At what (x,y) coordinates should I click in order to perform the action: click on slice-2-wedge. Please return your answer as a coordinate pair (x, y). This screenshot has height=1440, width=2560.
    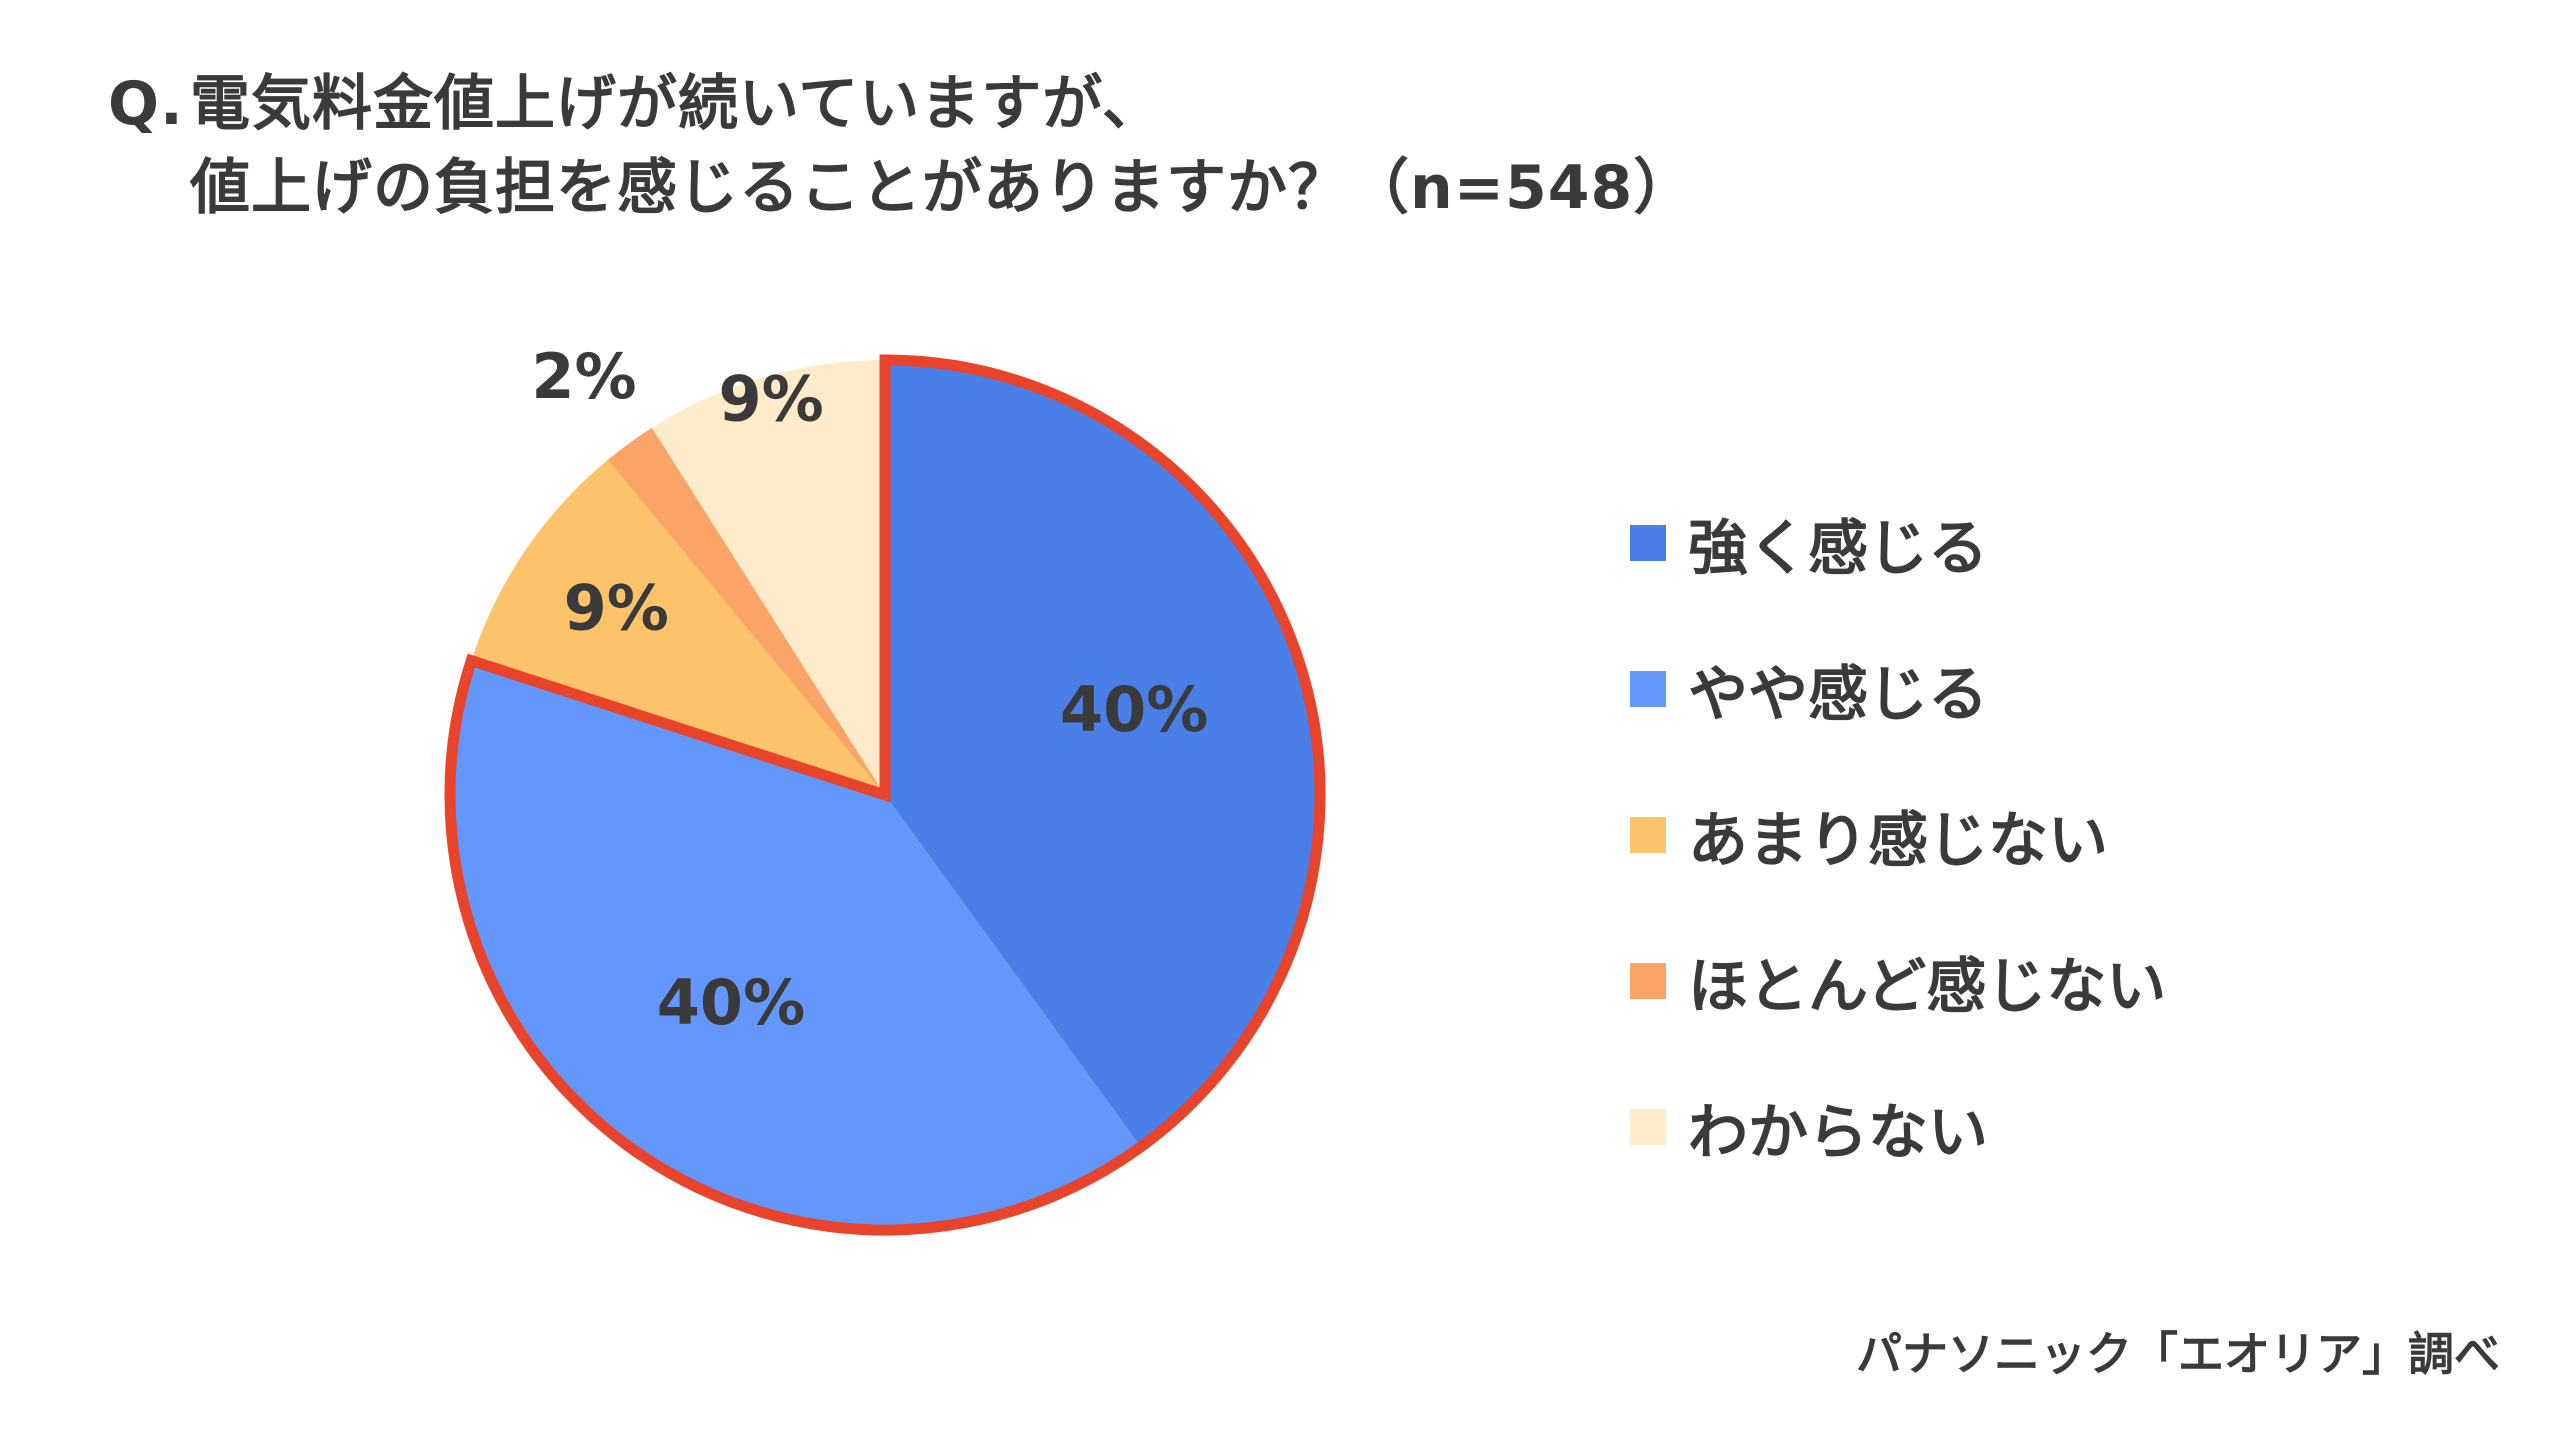
    Looking at the image, I should click on (795, 945).